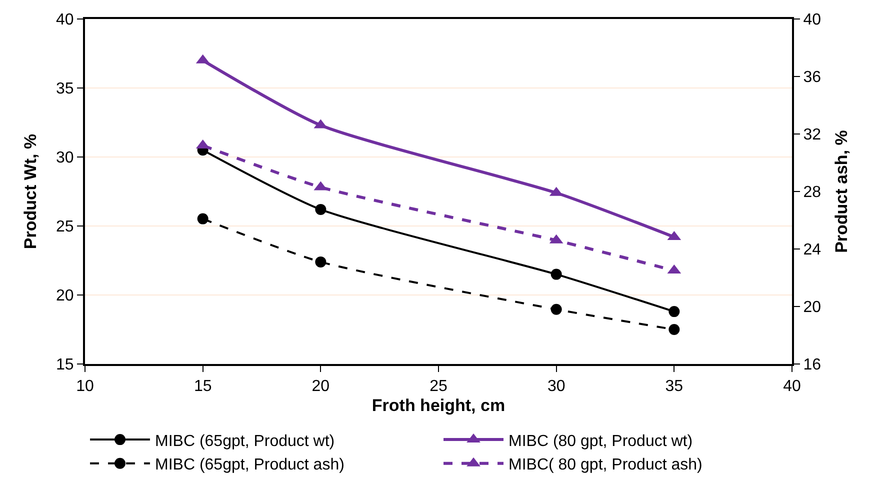 This screenshot has height=492, width=877. I want to click on x-tick-label: 20, so click(321, 387).